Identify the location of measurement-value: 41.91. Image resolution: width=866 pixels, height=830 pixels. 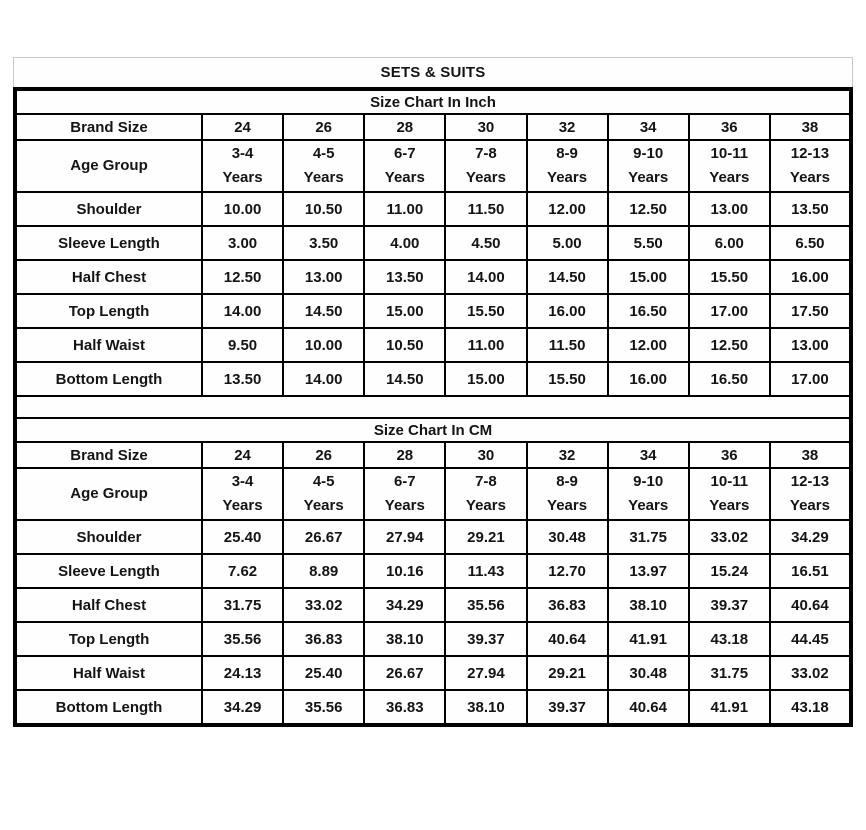
(648, 639).